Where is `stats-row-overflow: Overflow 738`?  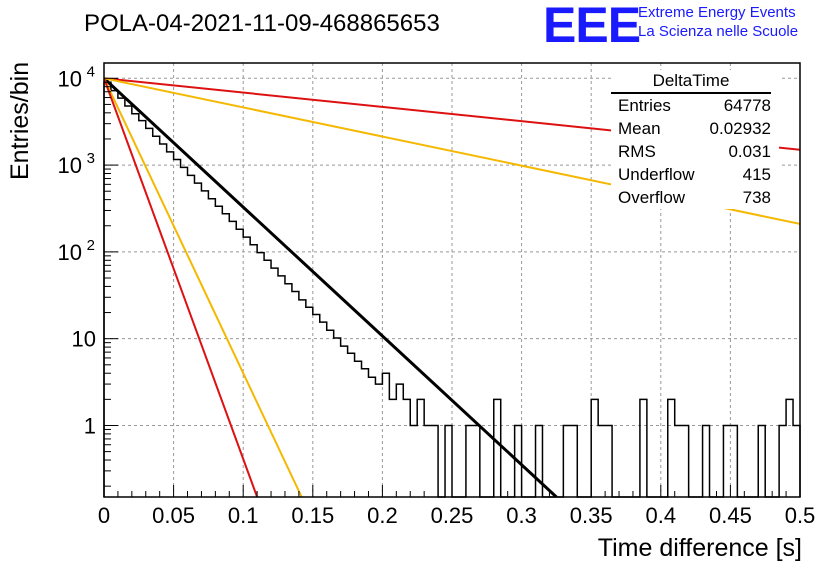 stats-row-overflow: Overflow 738 is located at coordinates (695, 197).